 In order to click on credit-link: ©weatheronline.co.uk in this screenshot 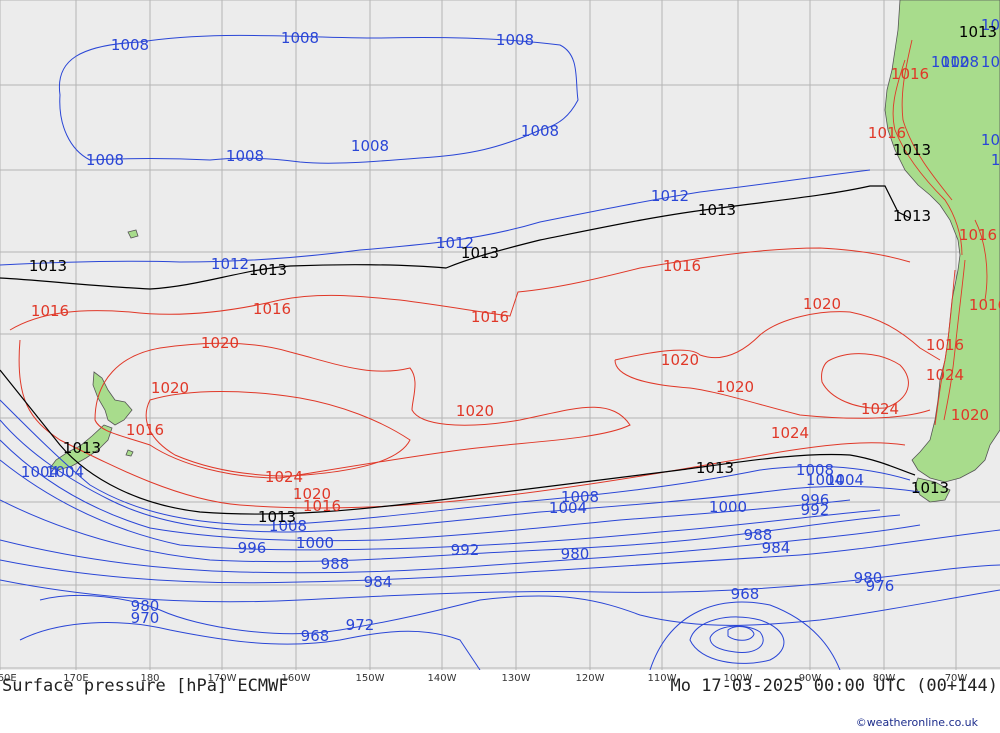, I will do `click(916, 722)`.